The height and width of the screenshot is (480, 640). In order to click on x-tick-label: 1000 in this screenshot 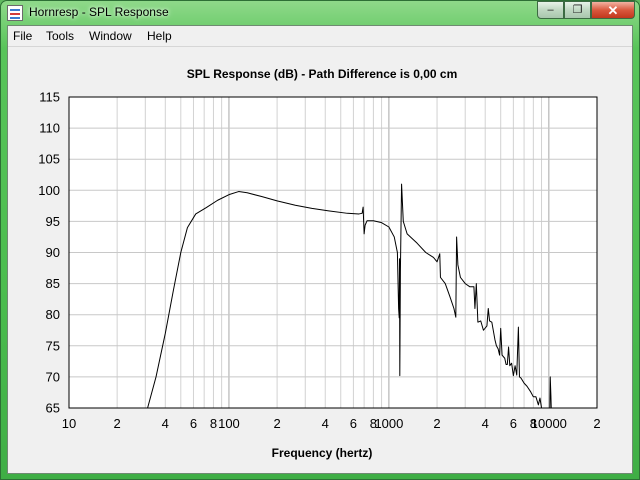, I will do `click(388, 423)`.